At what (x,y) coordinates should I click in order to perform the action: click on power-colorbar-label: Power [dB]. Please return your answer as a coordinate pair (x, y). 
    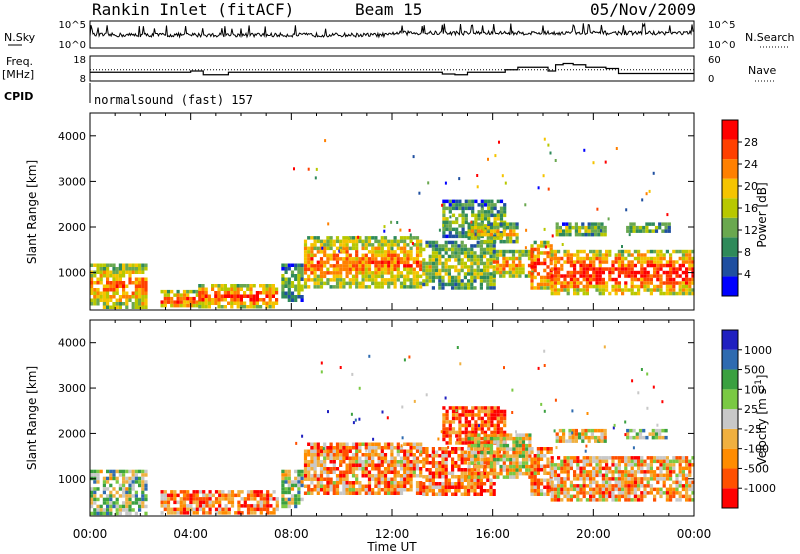
    Looking at the image, I should click on (762, 214).